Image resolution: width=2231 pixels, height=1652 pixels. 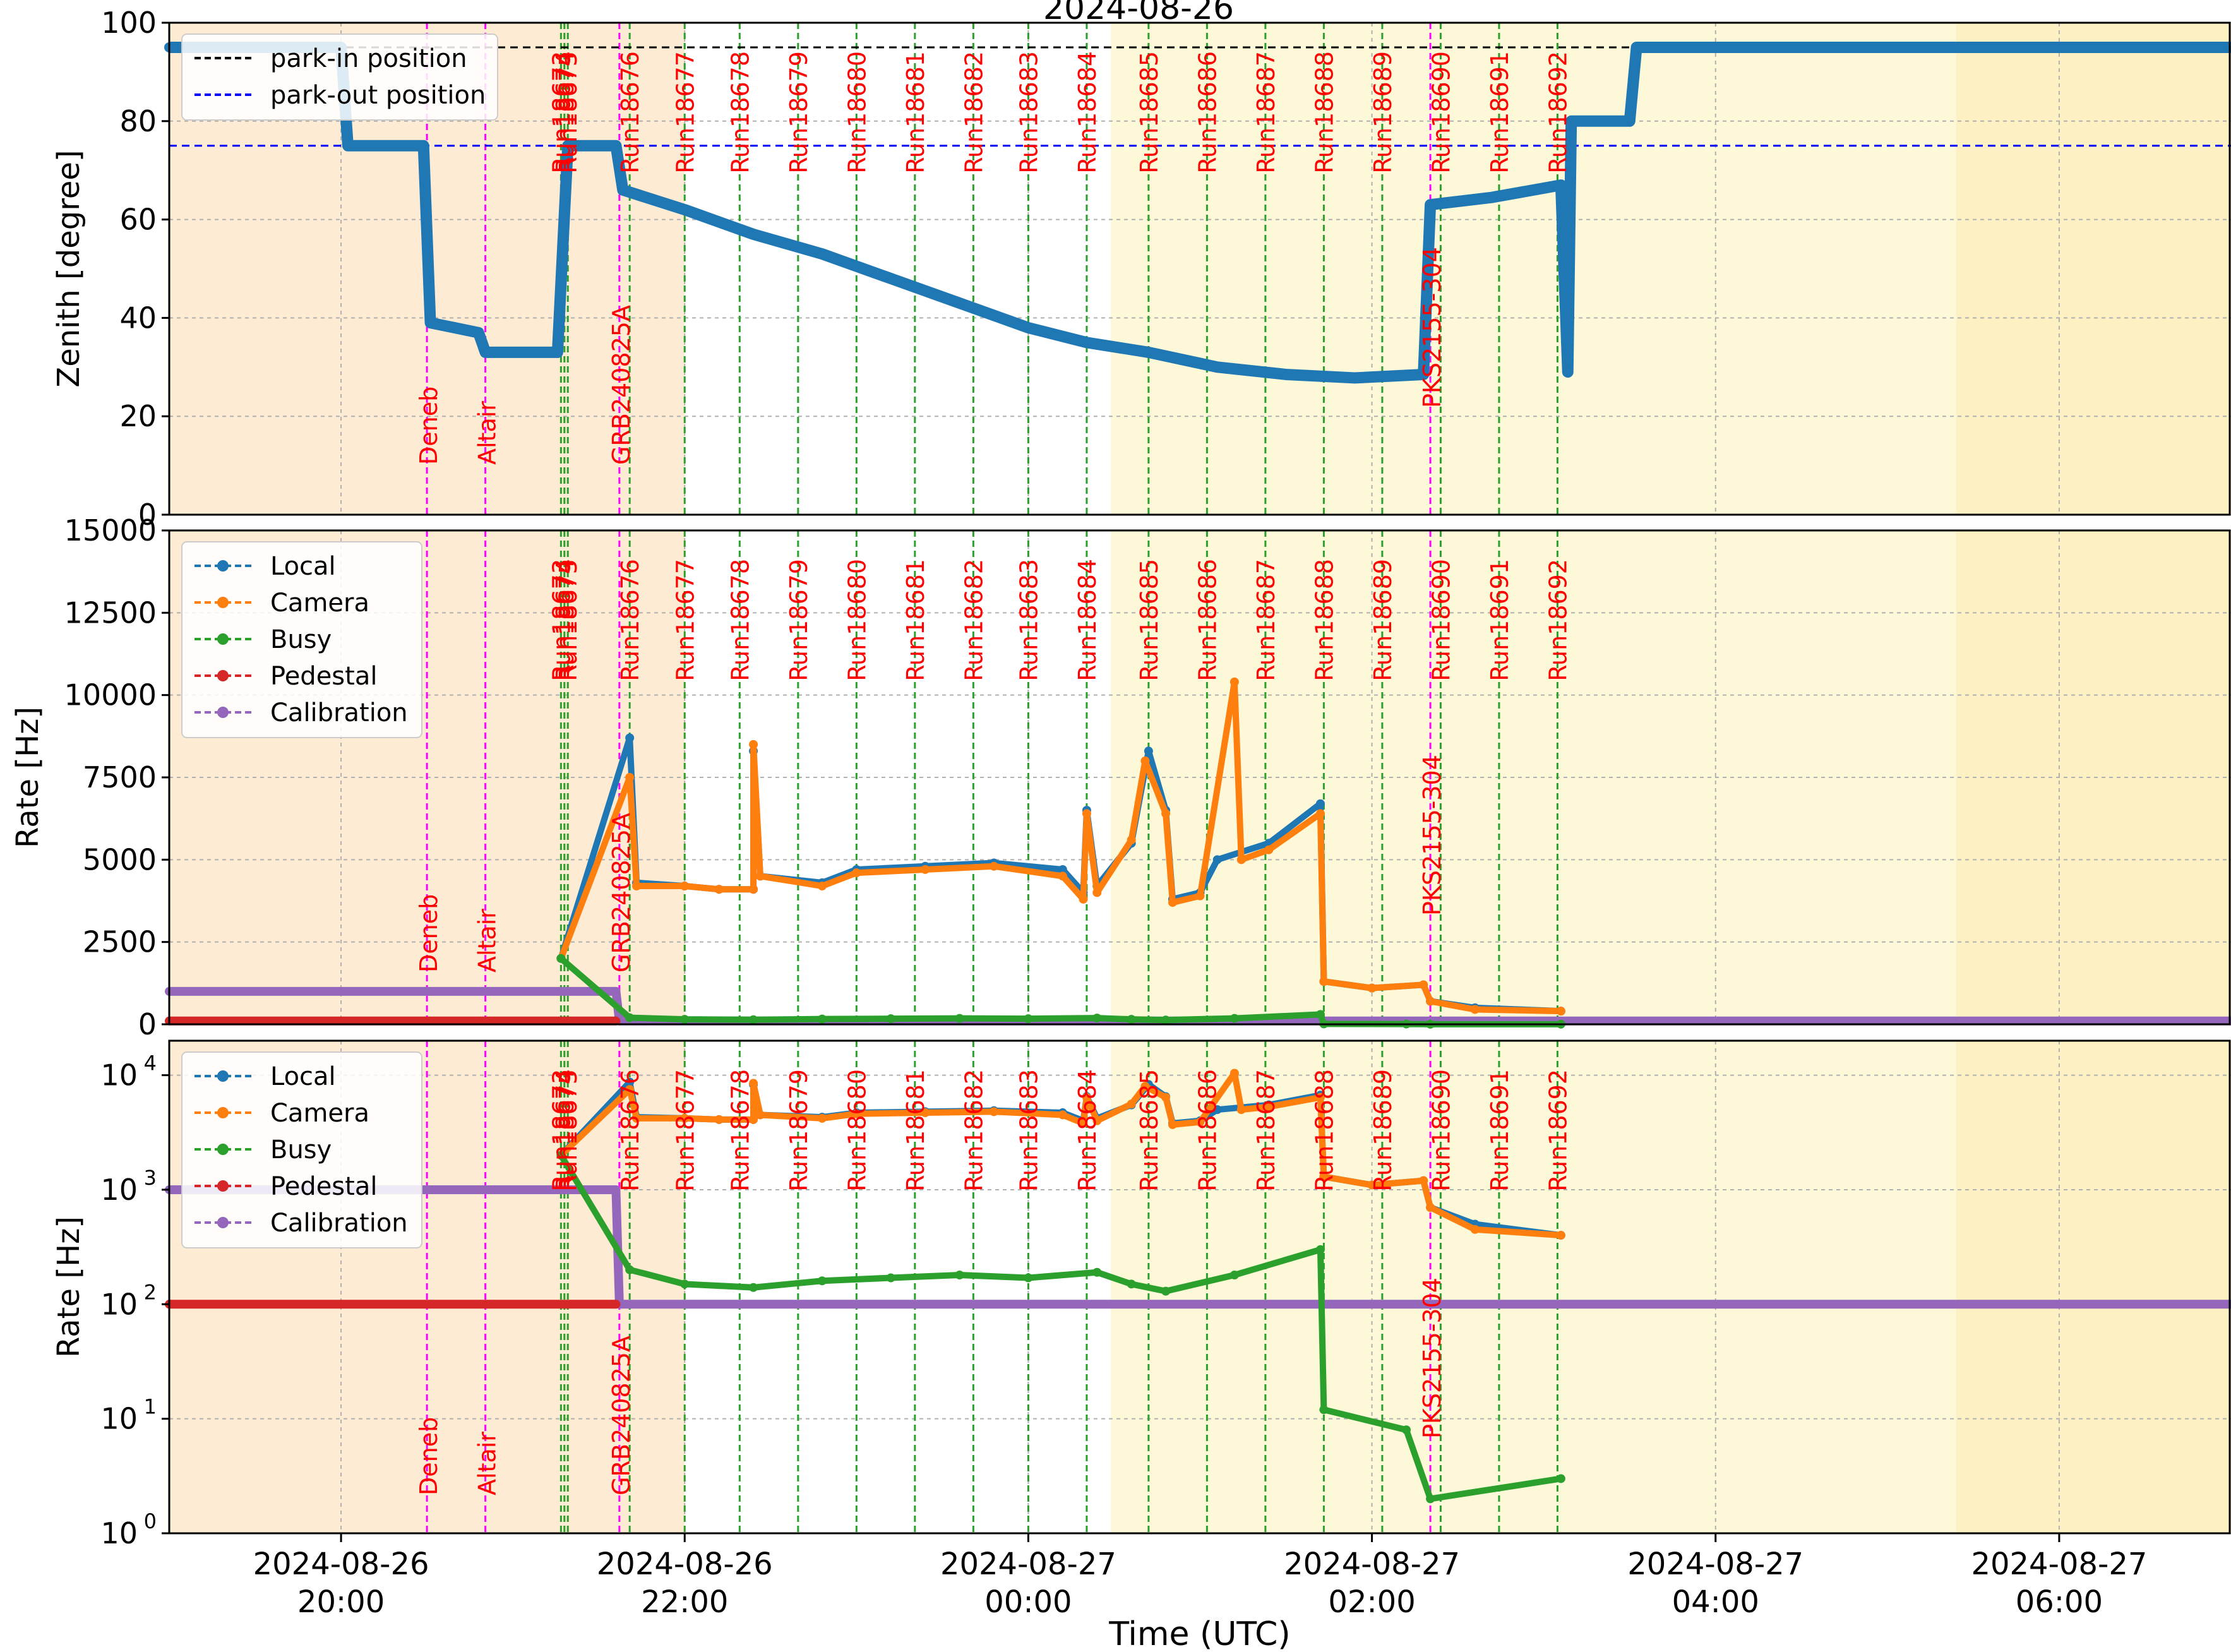 I want to click on source-label-Deneb: Deneb, so click(x=429, y=934).